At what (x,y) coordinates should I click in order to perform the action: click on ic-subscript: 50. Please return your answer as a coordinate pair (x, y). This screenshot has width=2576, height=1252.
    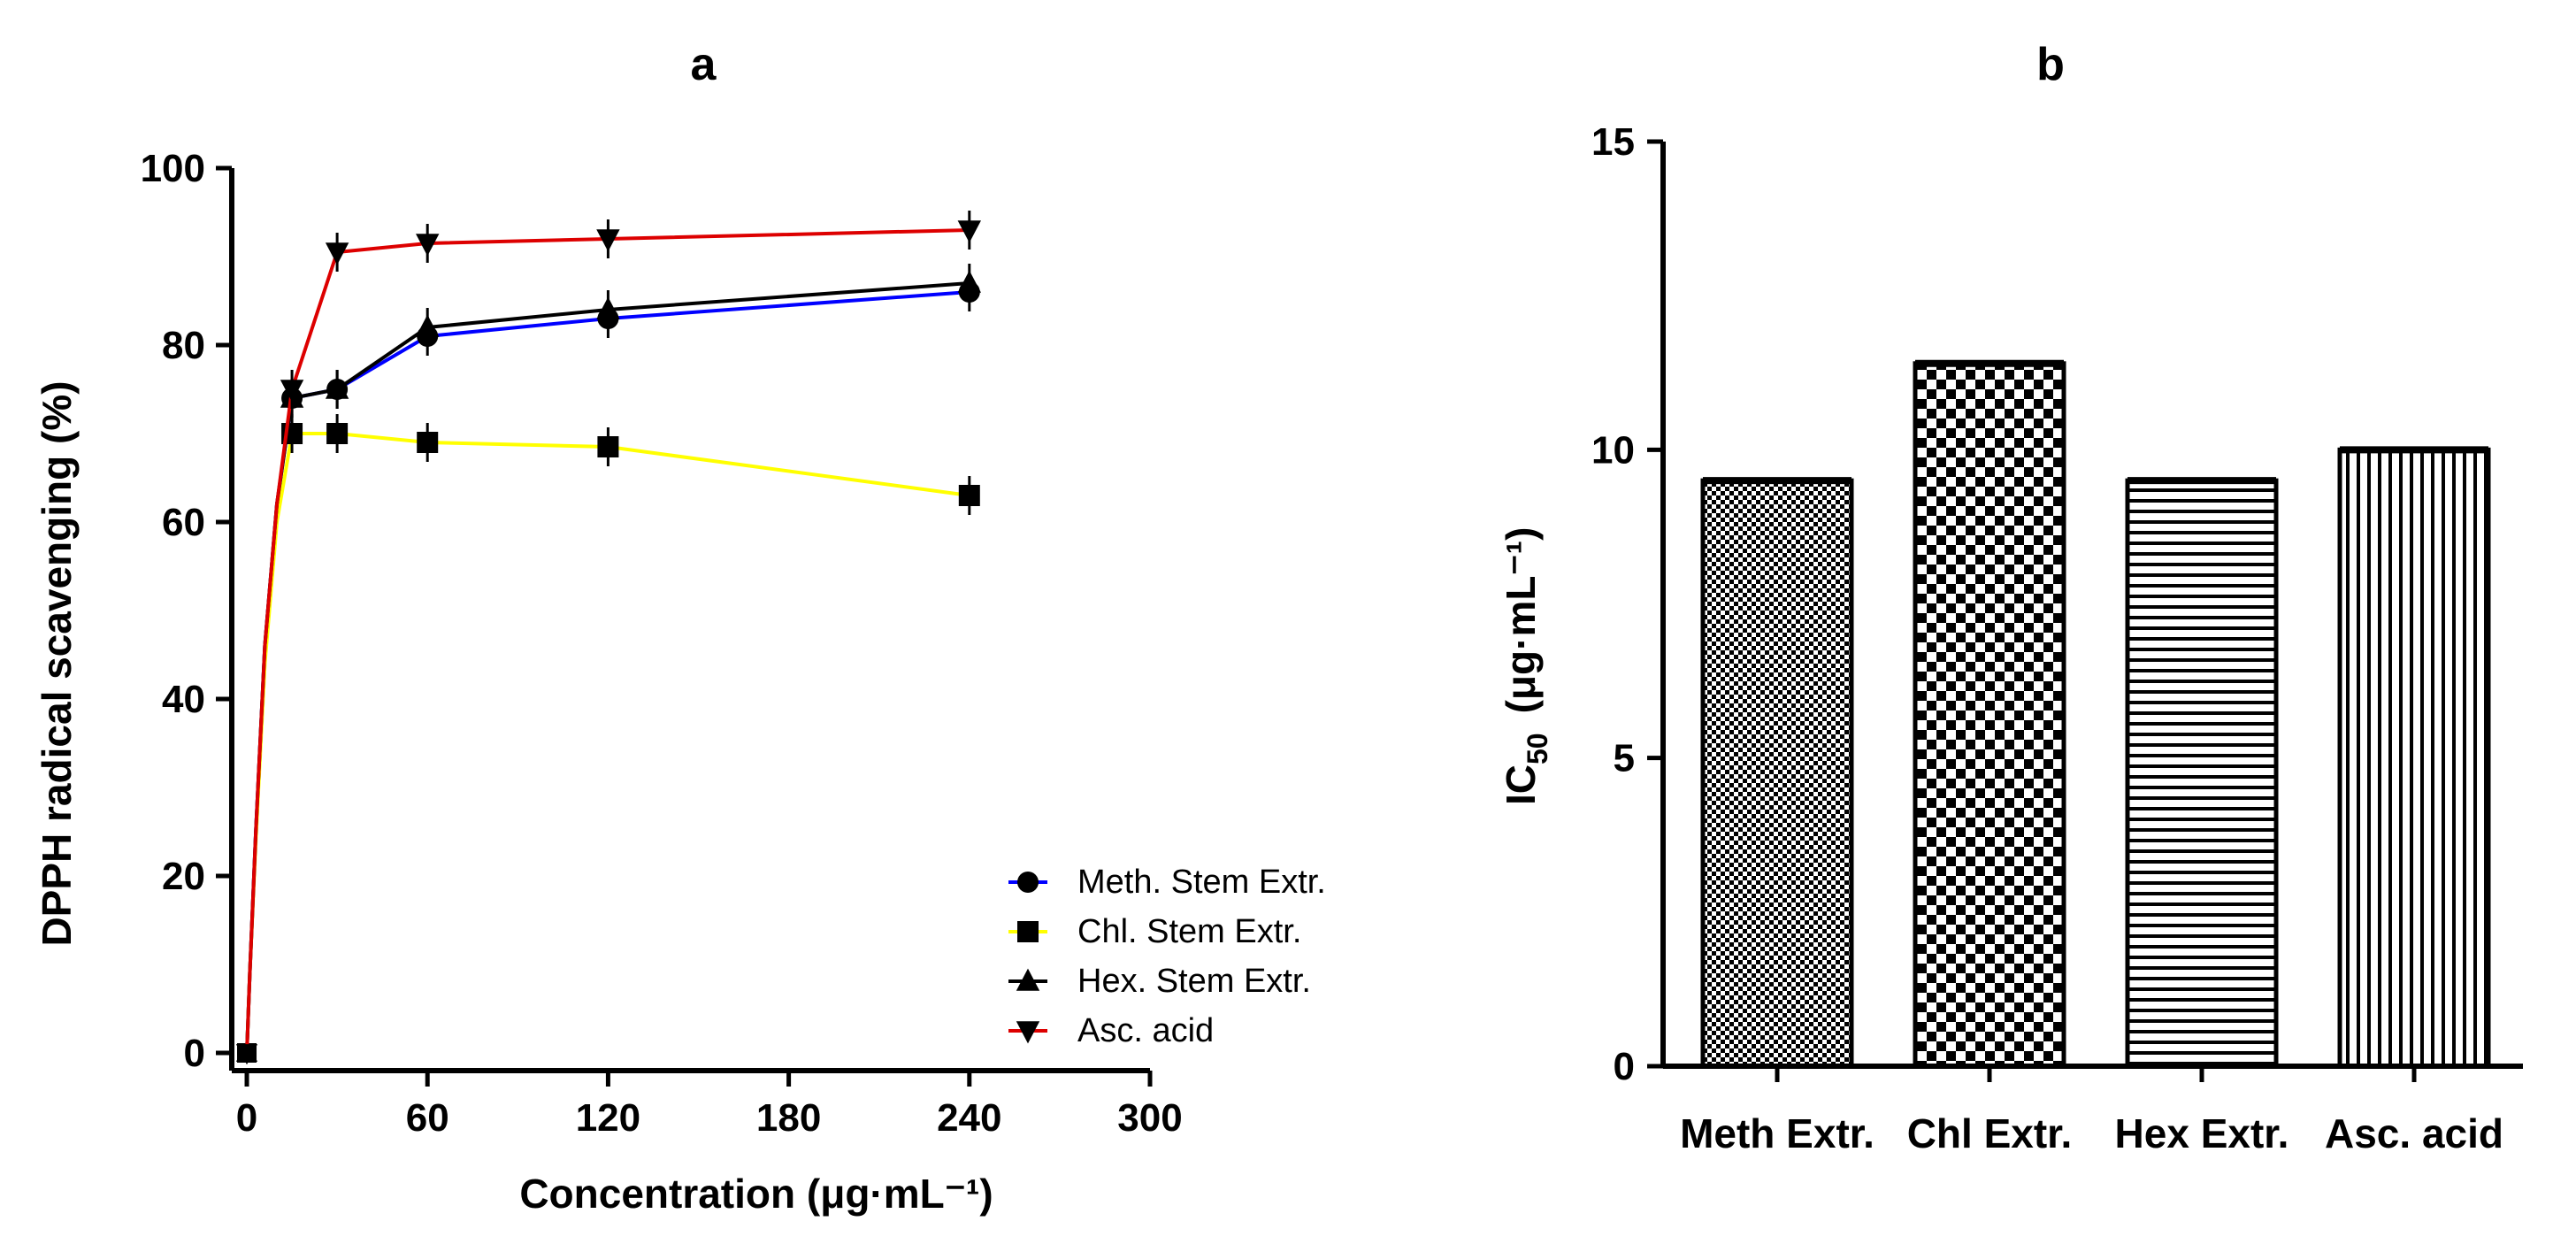
    Looking at the image, I should click on (1537, 748).